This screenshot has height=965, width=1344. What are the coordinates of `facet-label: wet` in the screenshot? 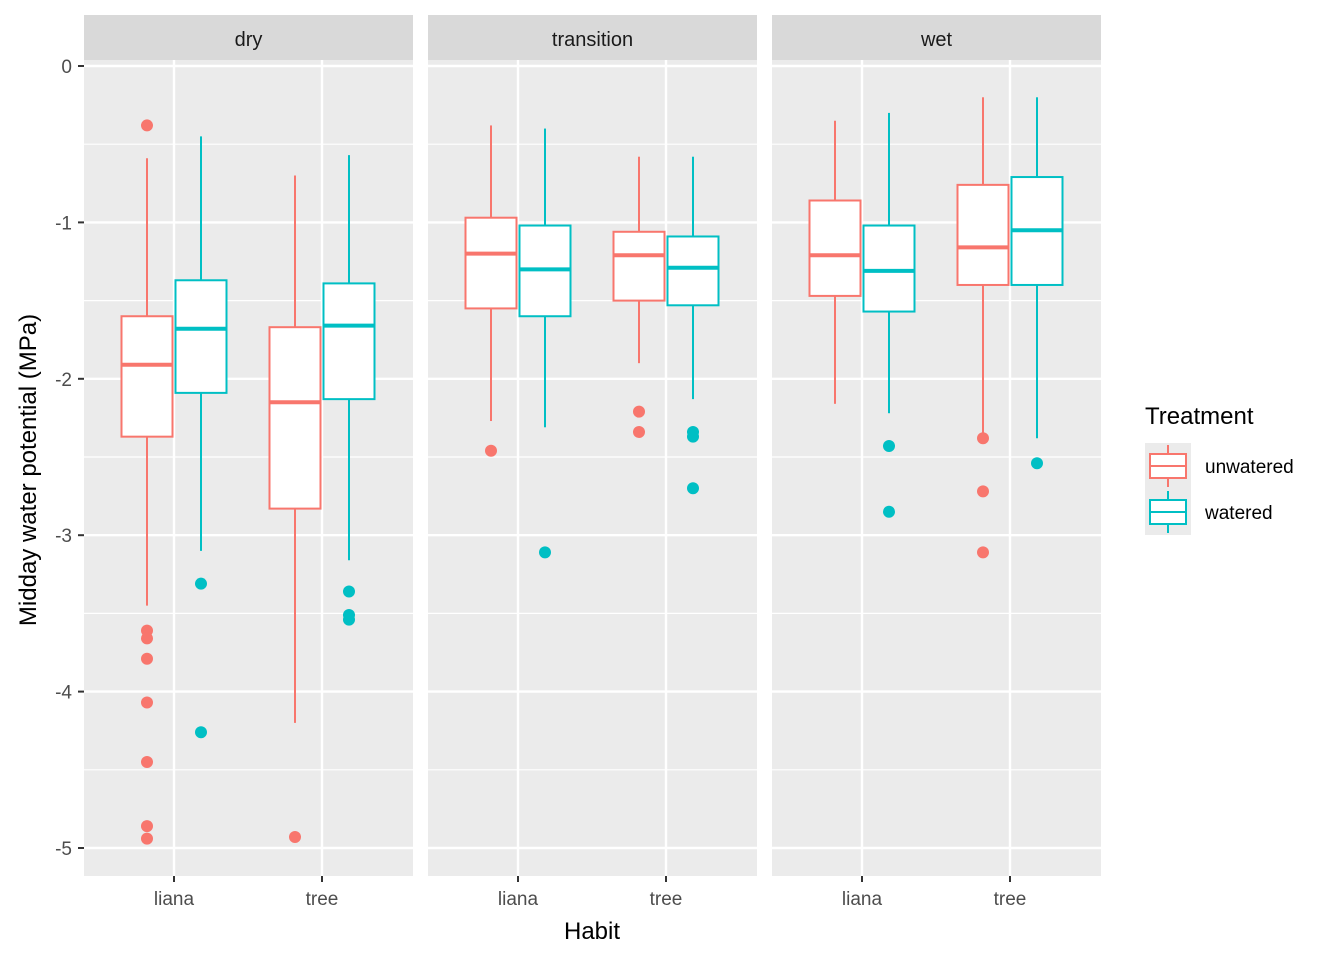 It's located at (936, 40).